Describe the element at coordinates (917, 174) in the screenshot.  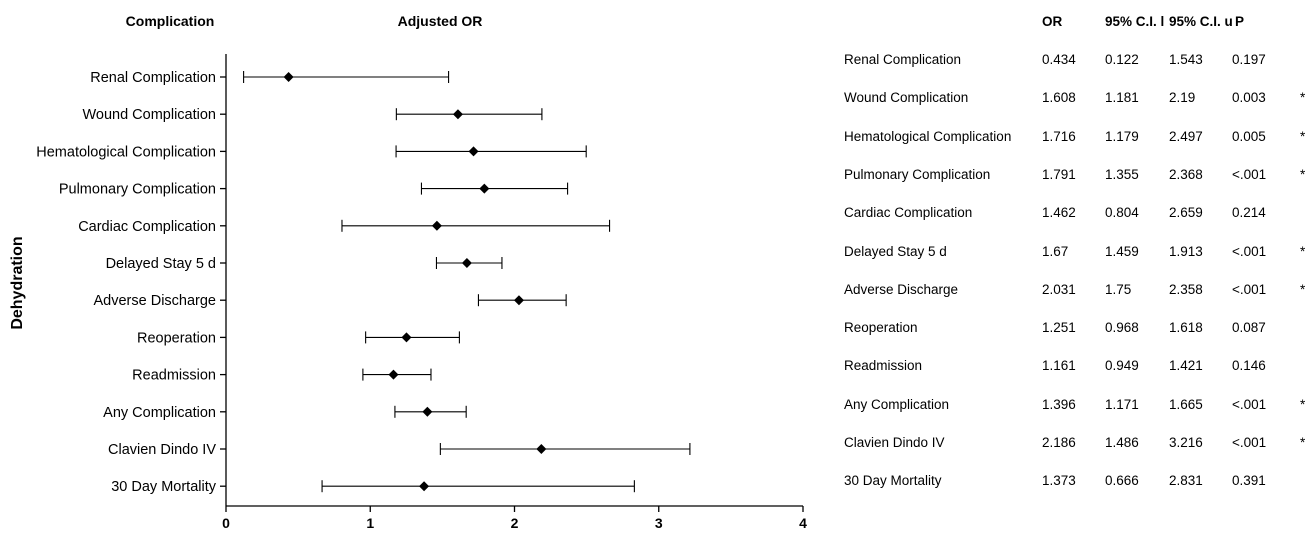
I see `complication-cell: Pulmonary Complication` at that location.